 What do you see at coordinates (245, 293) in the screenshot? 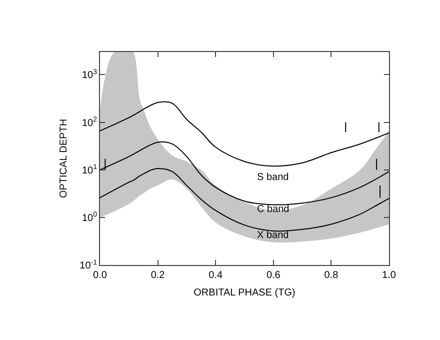
I see `x-axis-title: ORBITAL PHASE (TG)` at bounding box center [245, 293].